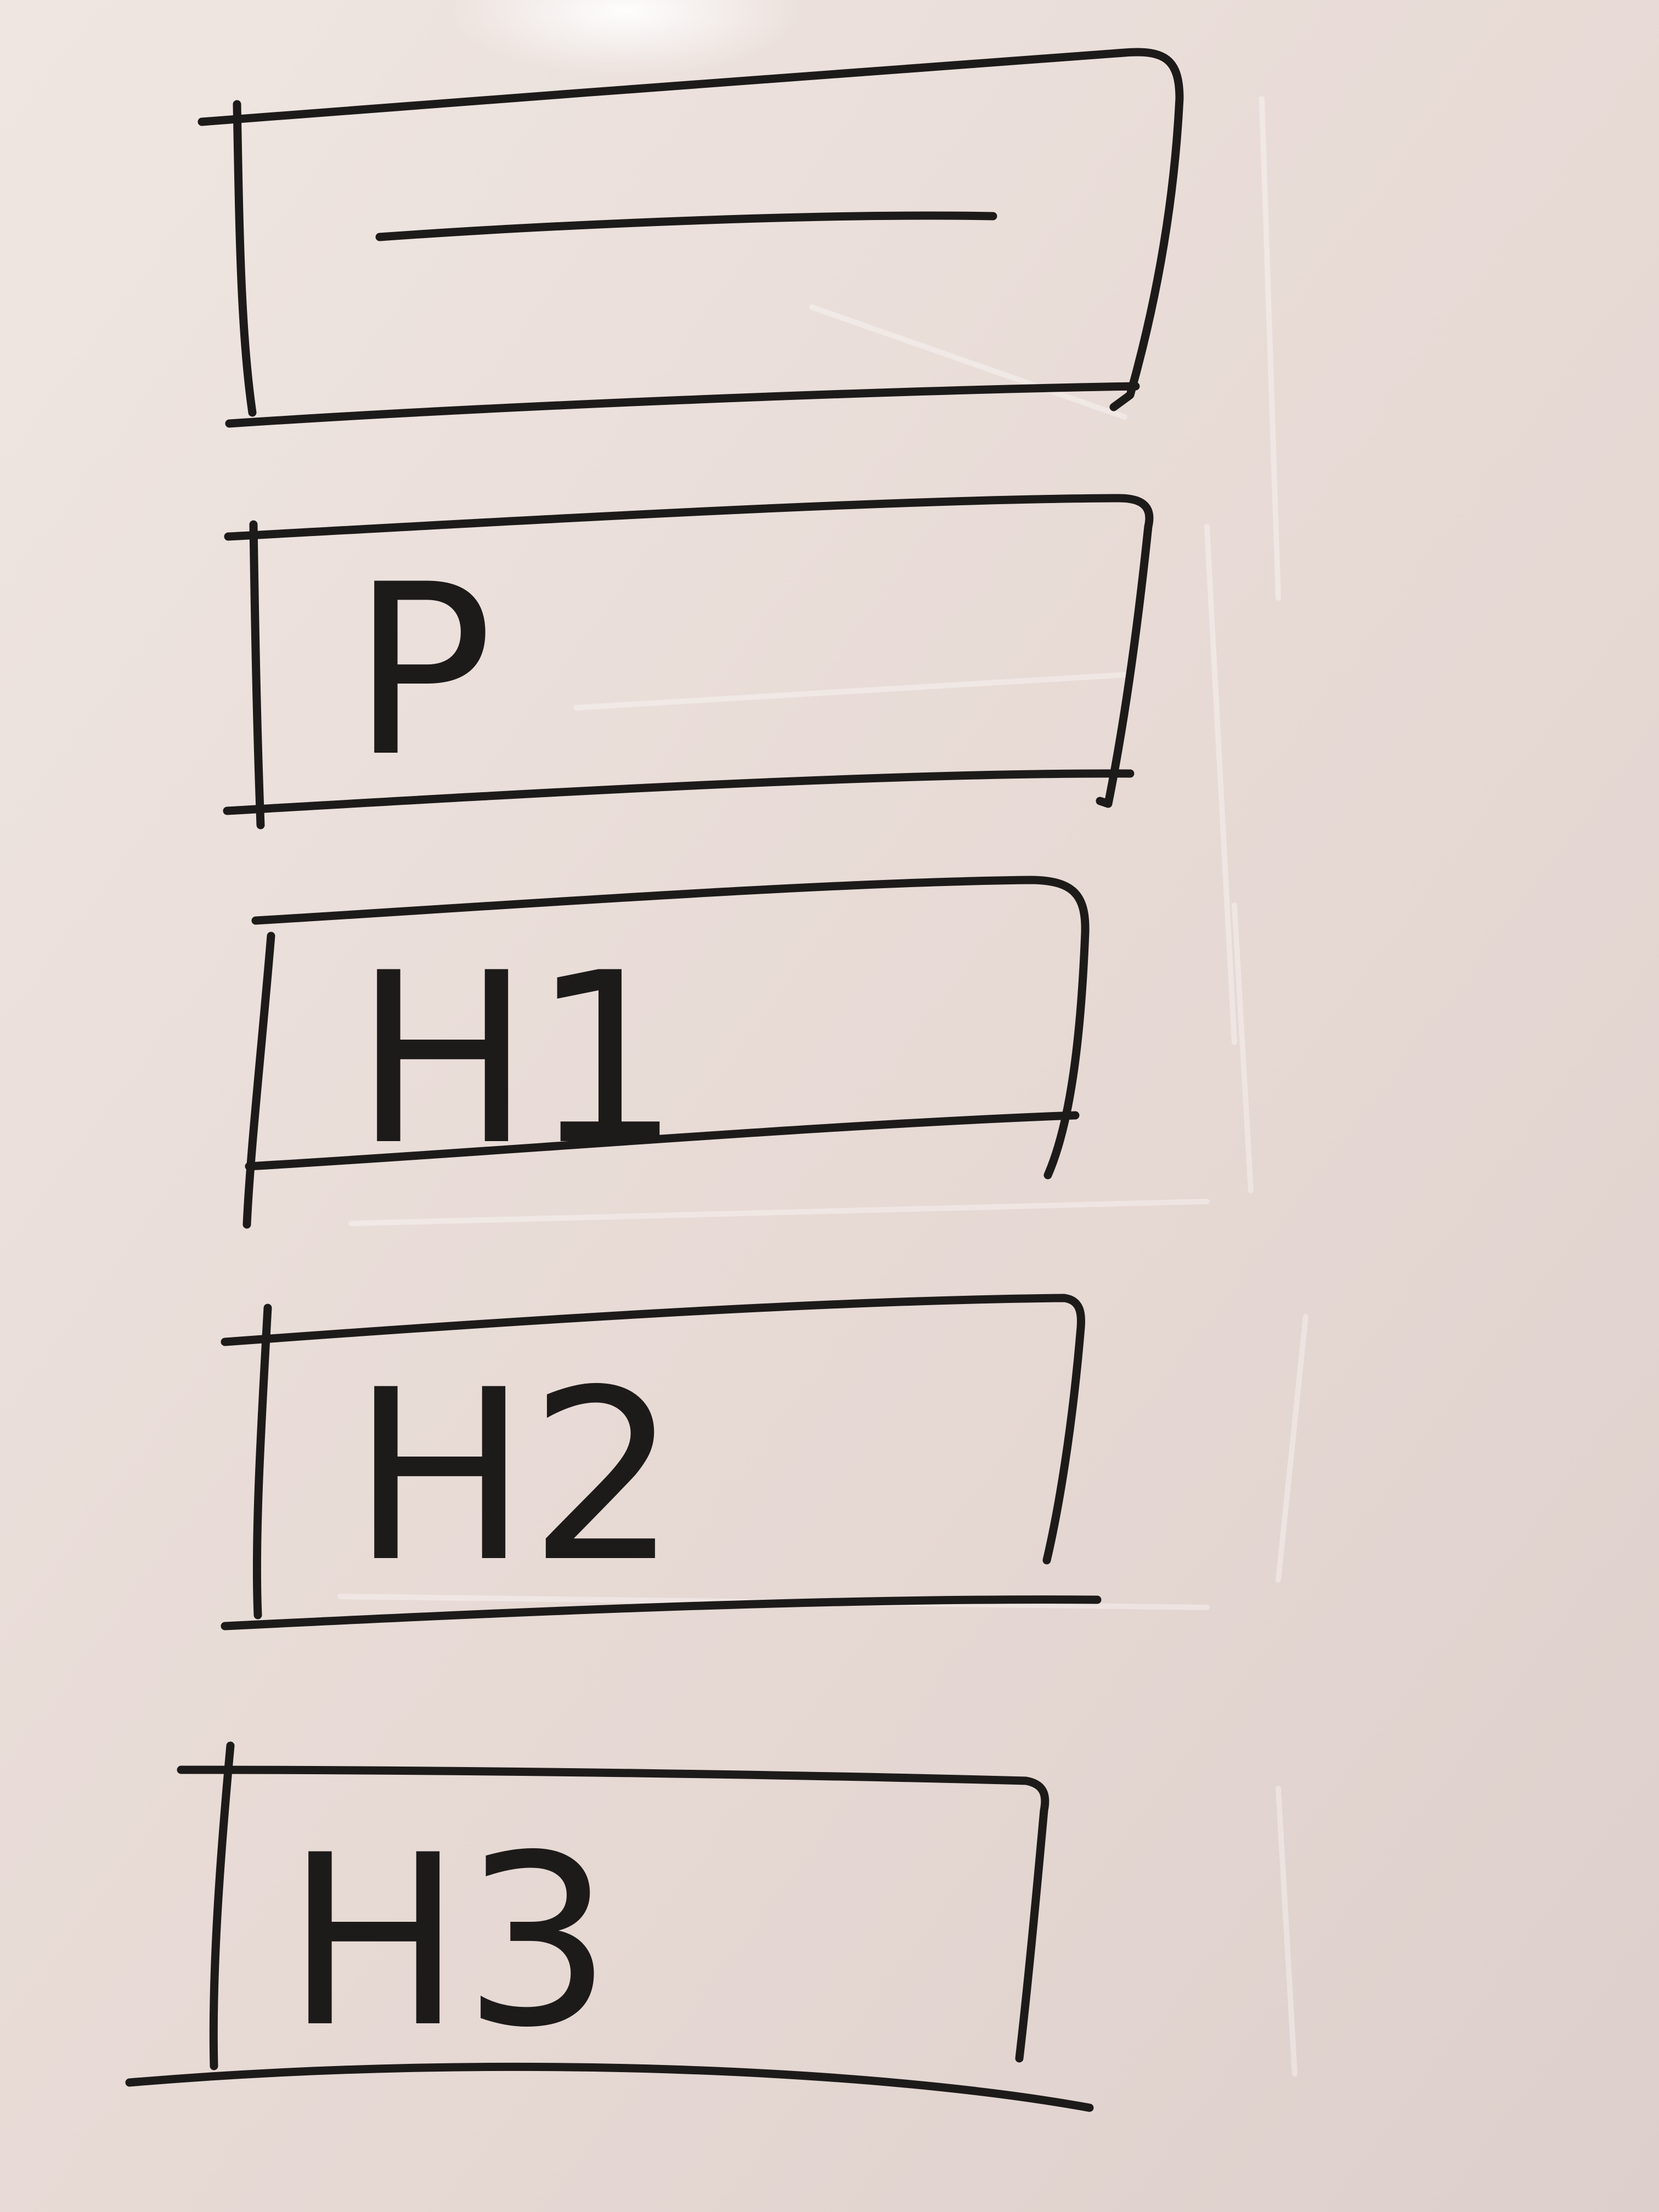  Describe the element at coordinates (449, 1942) in the screenshot. I see `box-label-h3: H3` at that location.